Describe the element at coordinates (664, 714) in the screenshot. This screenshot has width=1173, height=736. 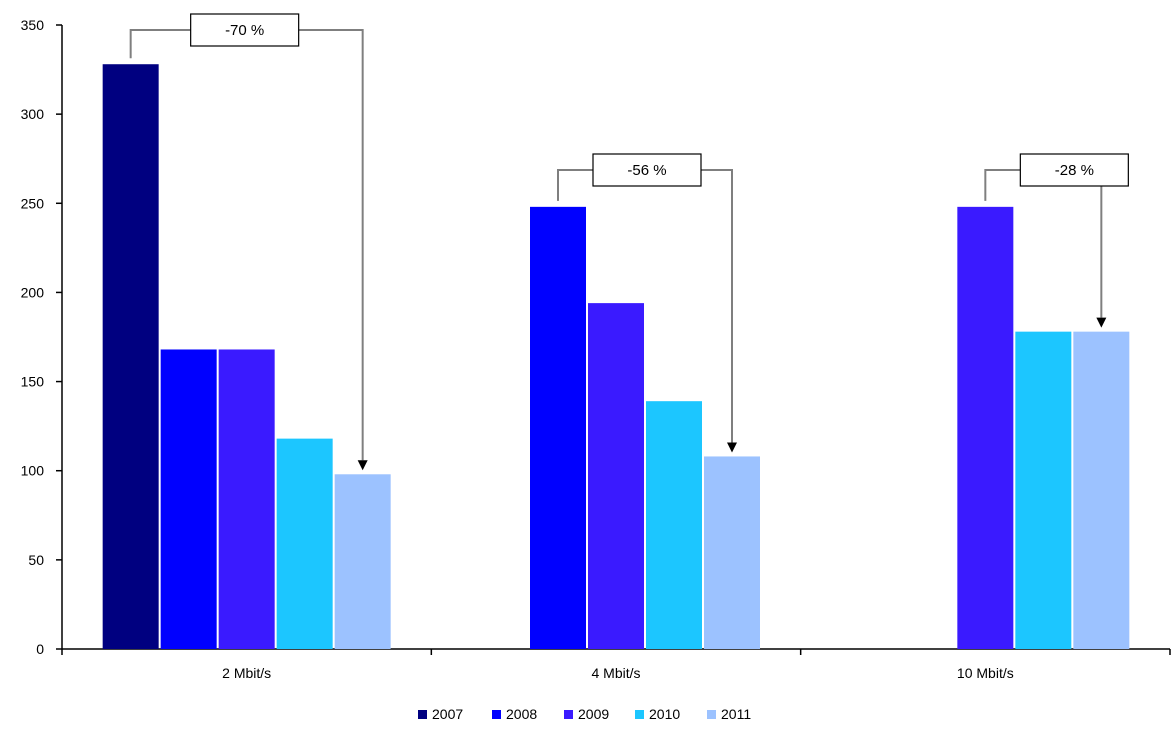
I see `legend-label: 2010` at that location.